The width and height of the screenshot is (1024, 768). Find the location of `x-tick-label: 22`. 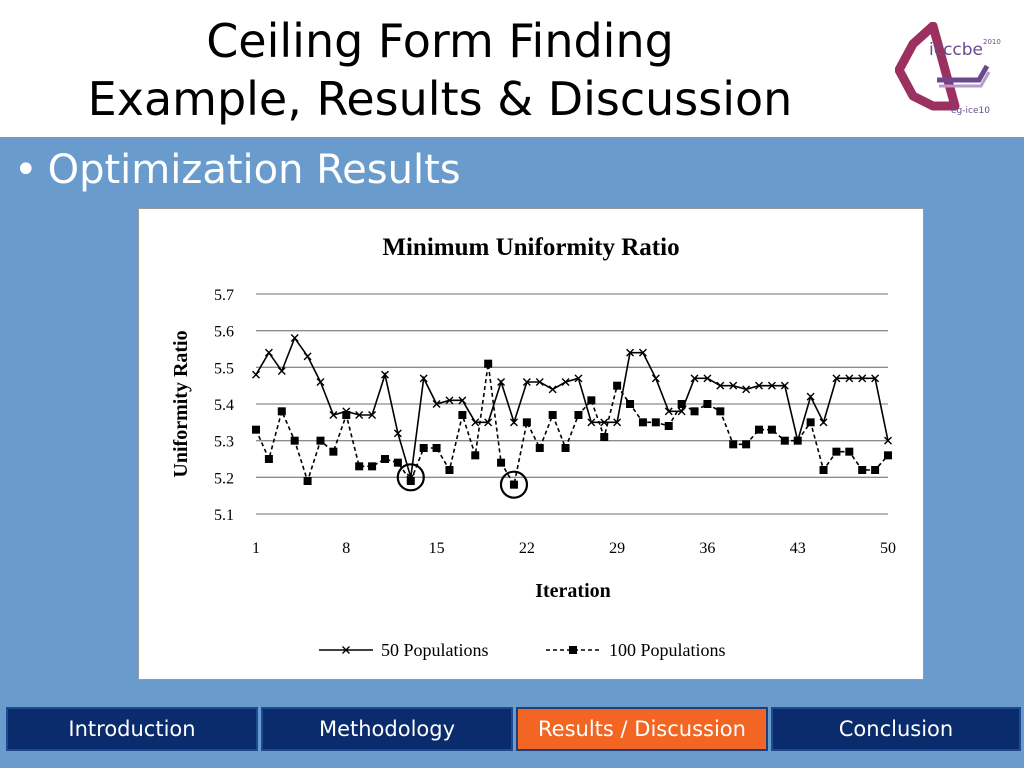

x-tick-label: 22 is located at coordinates (527, 548).